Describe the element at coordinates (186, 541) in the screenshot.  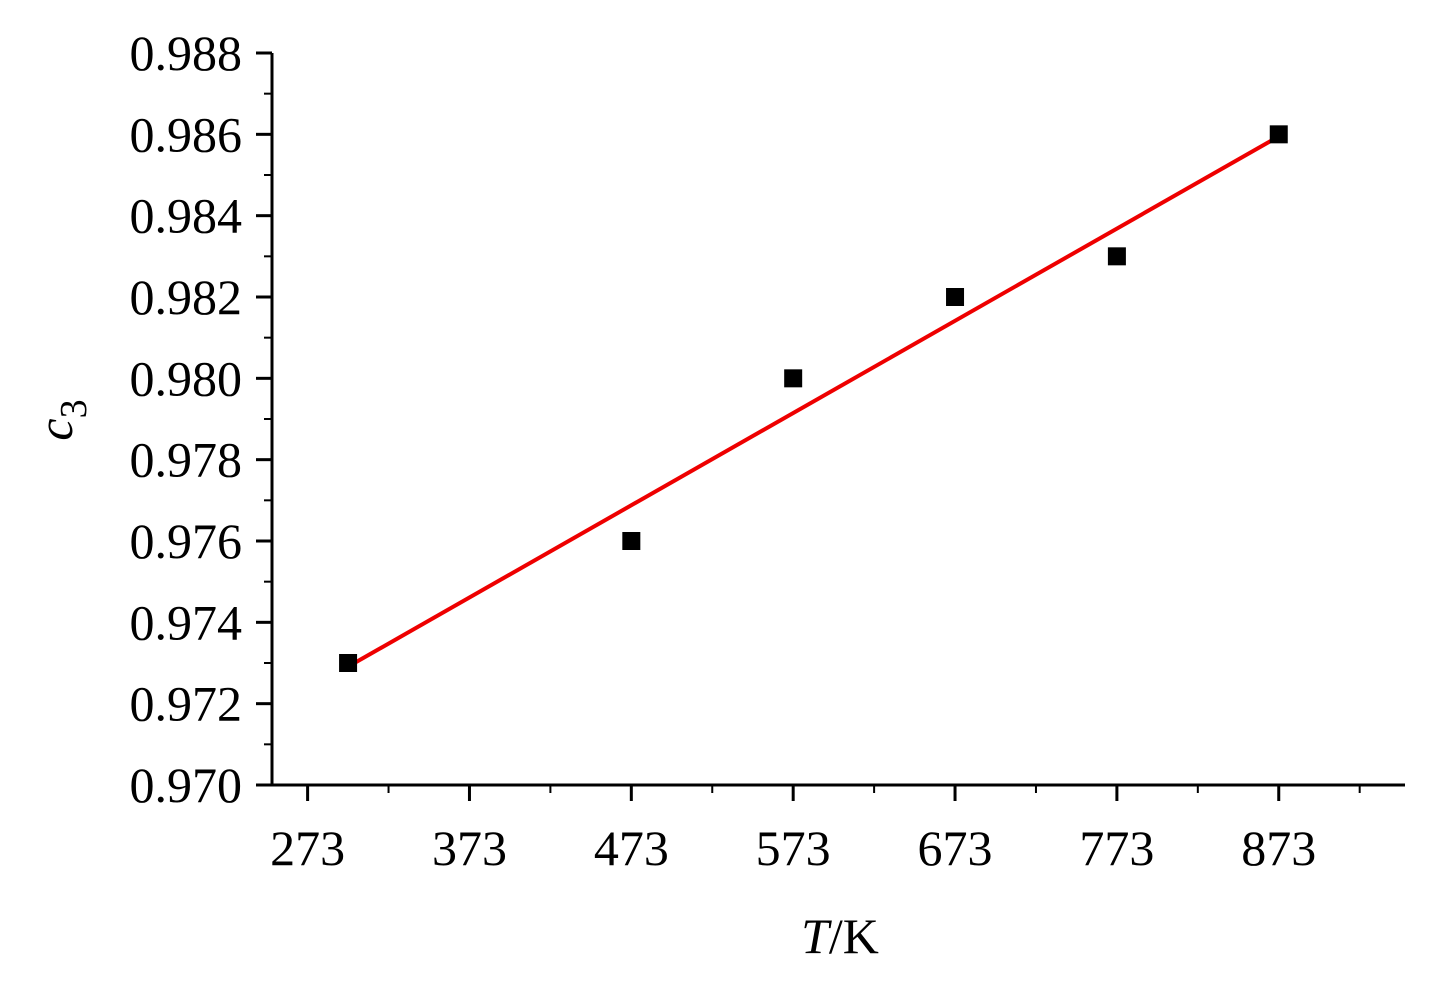
I see `y-tick-label: 0.976` at that location.